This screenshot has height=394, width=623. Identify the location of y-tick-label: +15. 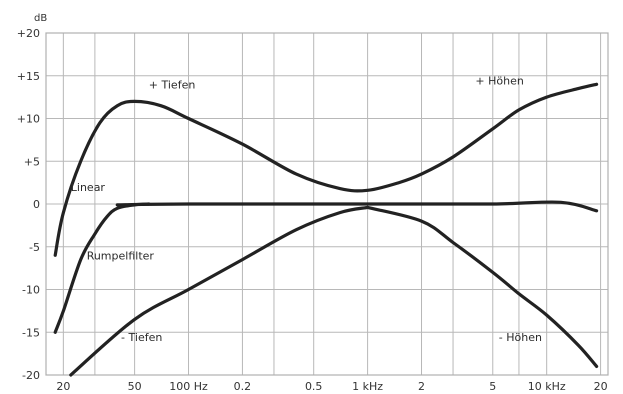
(28, 76).